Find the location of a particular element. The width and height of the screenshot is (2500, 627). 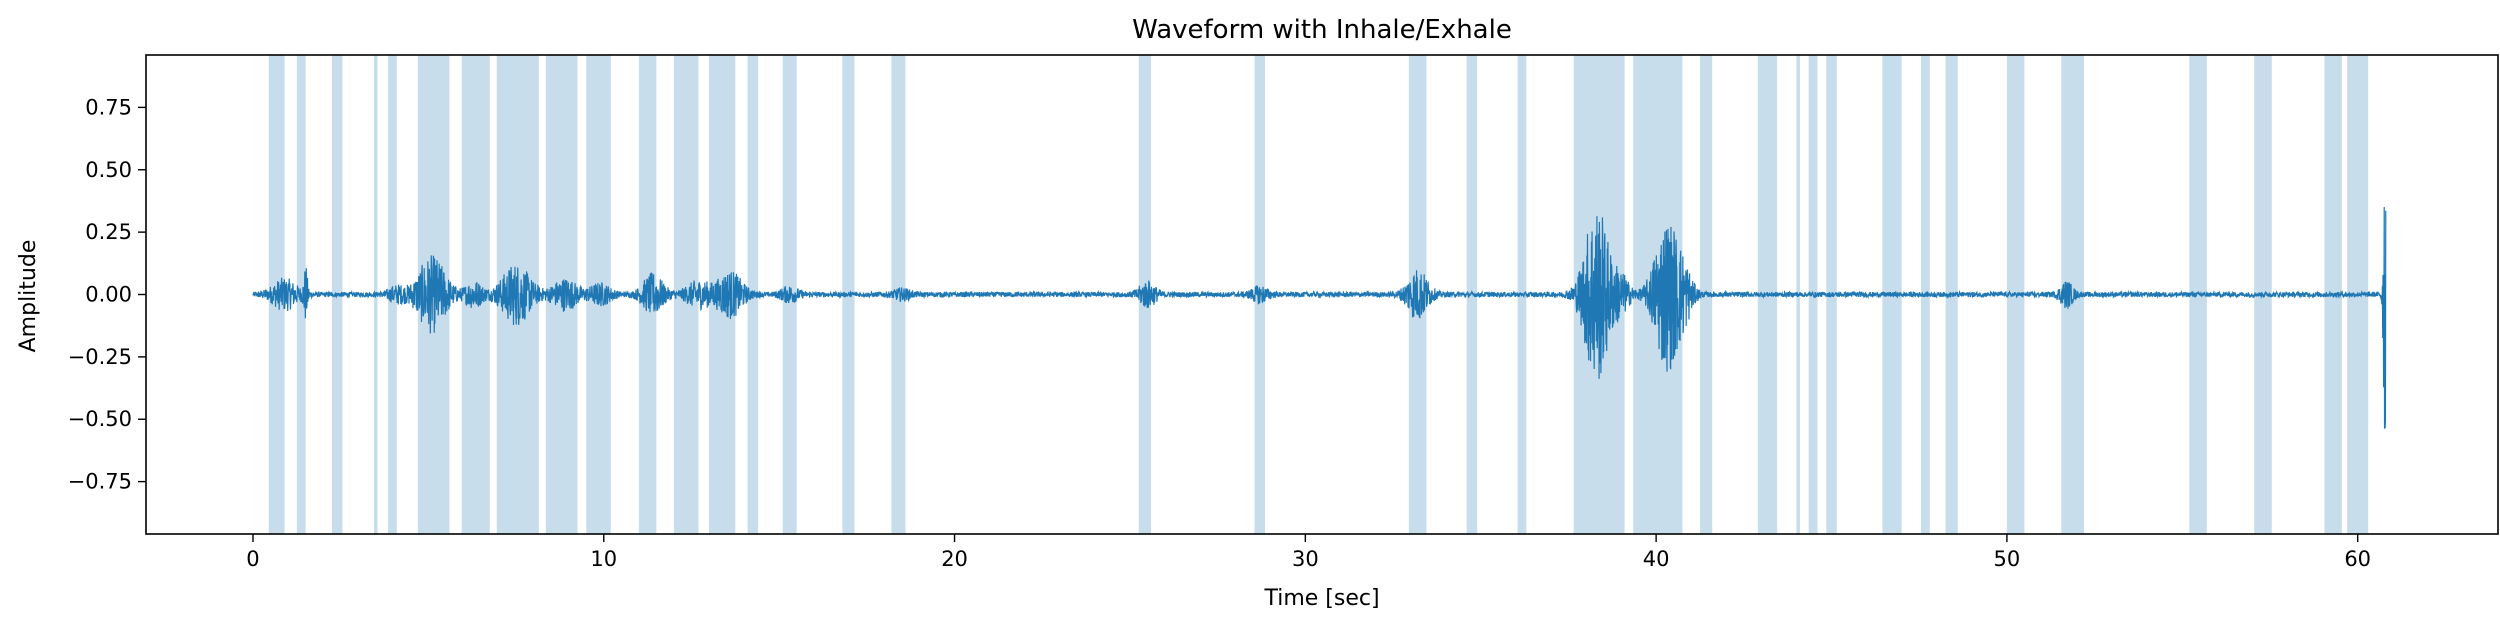

y-axis-ticks: 0.75 0.50 0.25 0.00 −0.25 −0.50 −0.75 is located at coordinates (107, 294).